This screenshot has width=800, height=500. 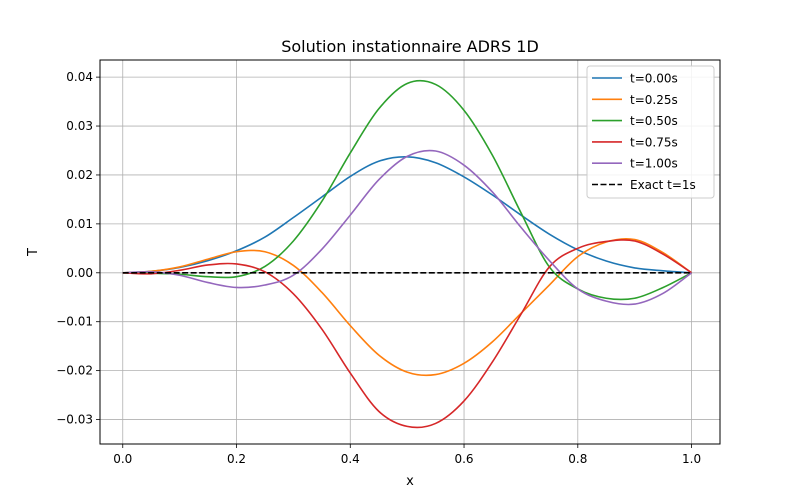 What do you see at coordinates (79, 273) in the screenshot?
I see `y-tick-label: 0.00` at bounding box center [79, 273].